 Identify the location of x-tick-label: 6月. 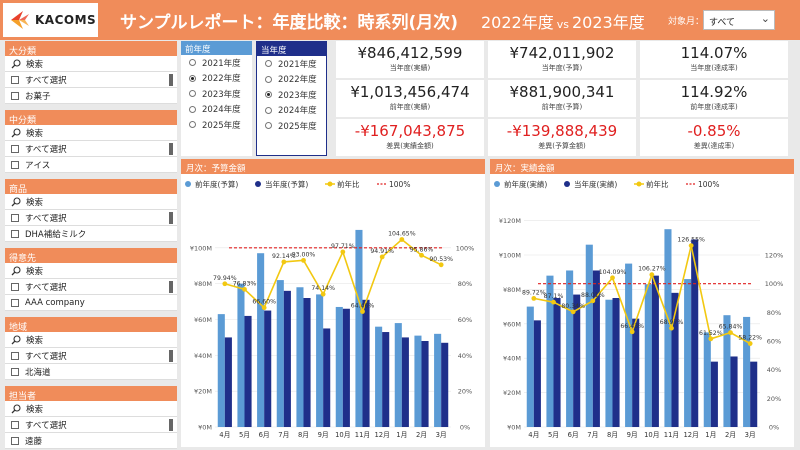
(264, 435).